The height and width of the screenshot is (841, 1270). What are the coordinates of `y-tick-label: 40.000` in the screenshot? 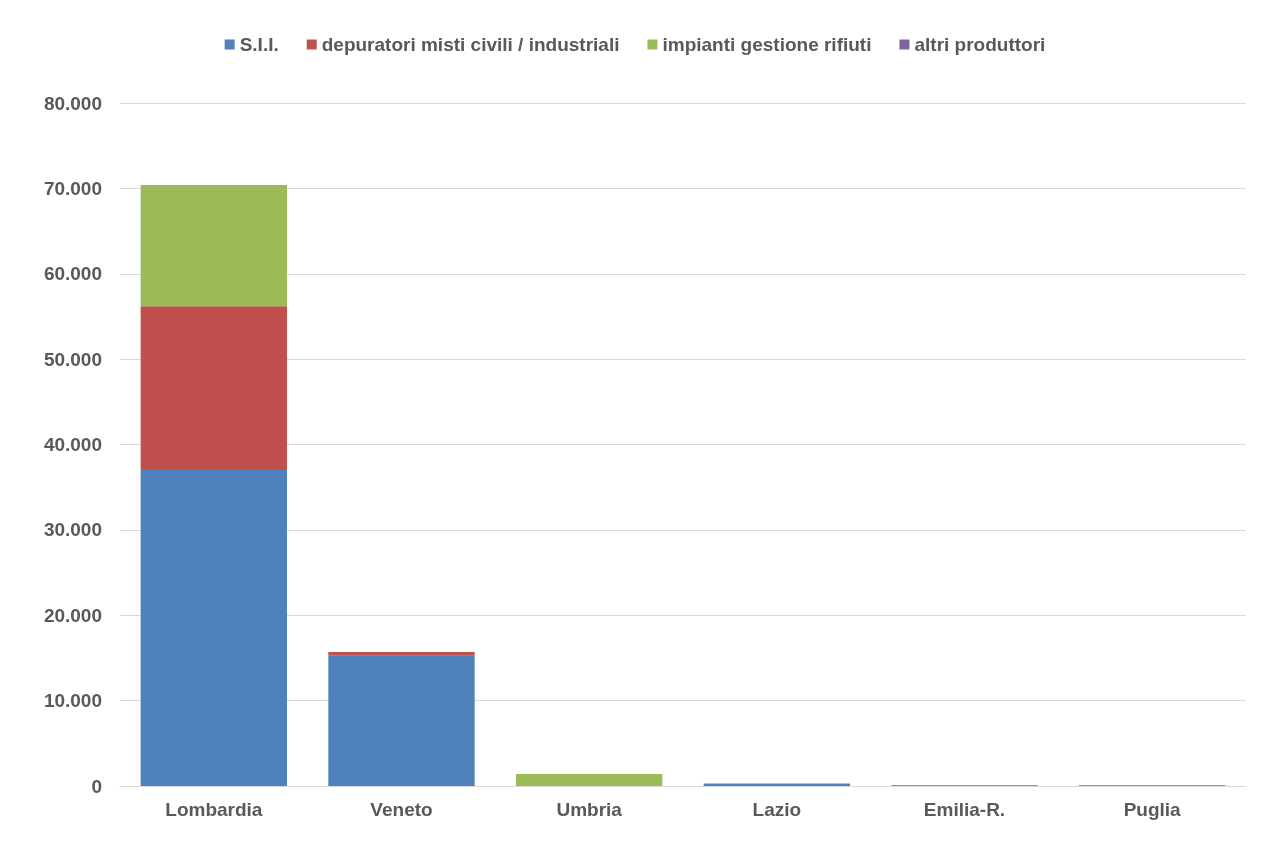 It's located at (72, 444).